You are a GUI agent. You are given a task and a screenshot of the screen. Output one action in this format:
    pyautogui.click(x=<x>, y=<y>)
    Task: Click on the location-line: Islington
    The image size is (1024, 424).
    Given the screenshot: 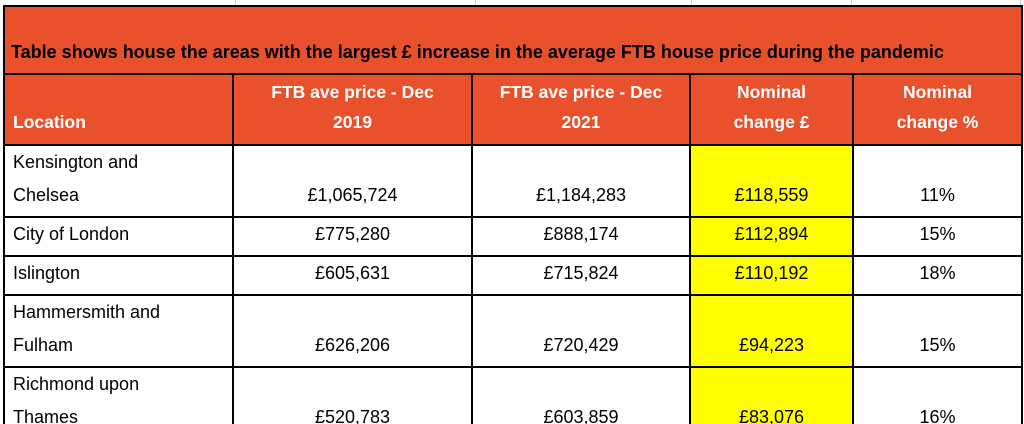 What is the action you would take?
    pyautogui.click(x=47, y=273)
    